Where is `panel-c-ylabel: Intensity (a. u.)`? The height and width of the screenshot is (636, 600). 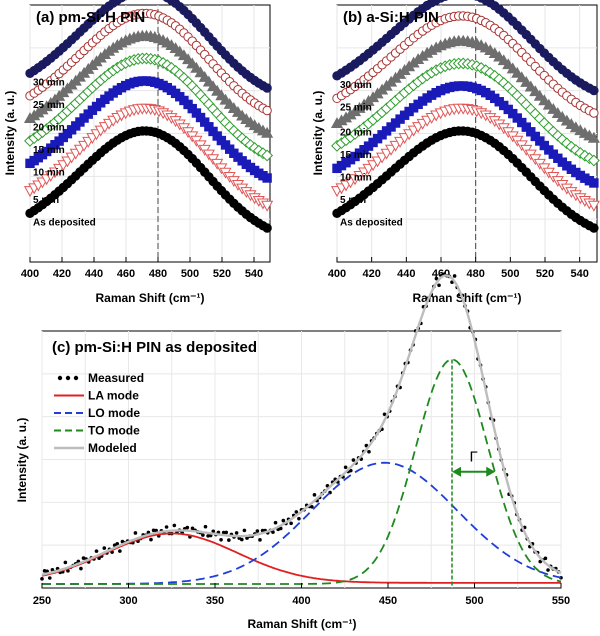
panel-c-ylabel: Intensity (a. u.) is located at coordinates (22, 460).